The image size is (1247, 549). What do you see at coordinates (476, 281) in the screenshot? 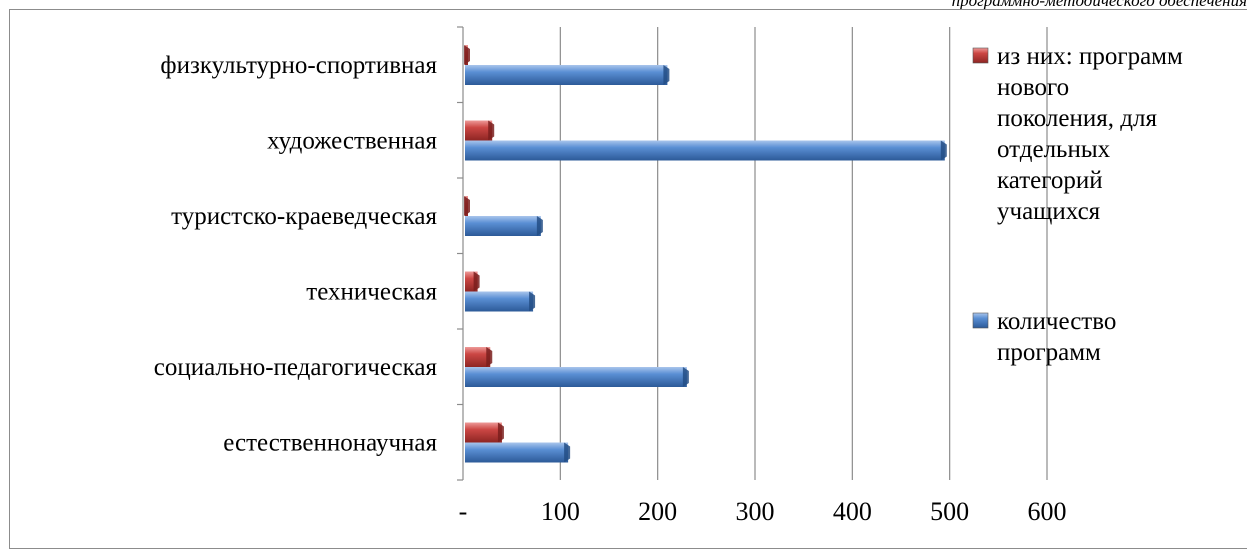
I see `bar-new-3-cap` at bounding box center [476, 281].